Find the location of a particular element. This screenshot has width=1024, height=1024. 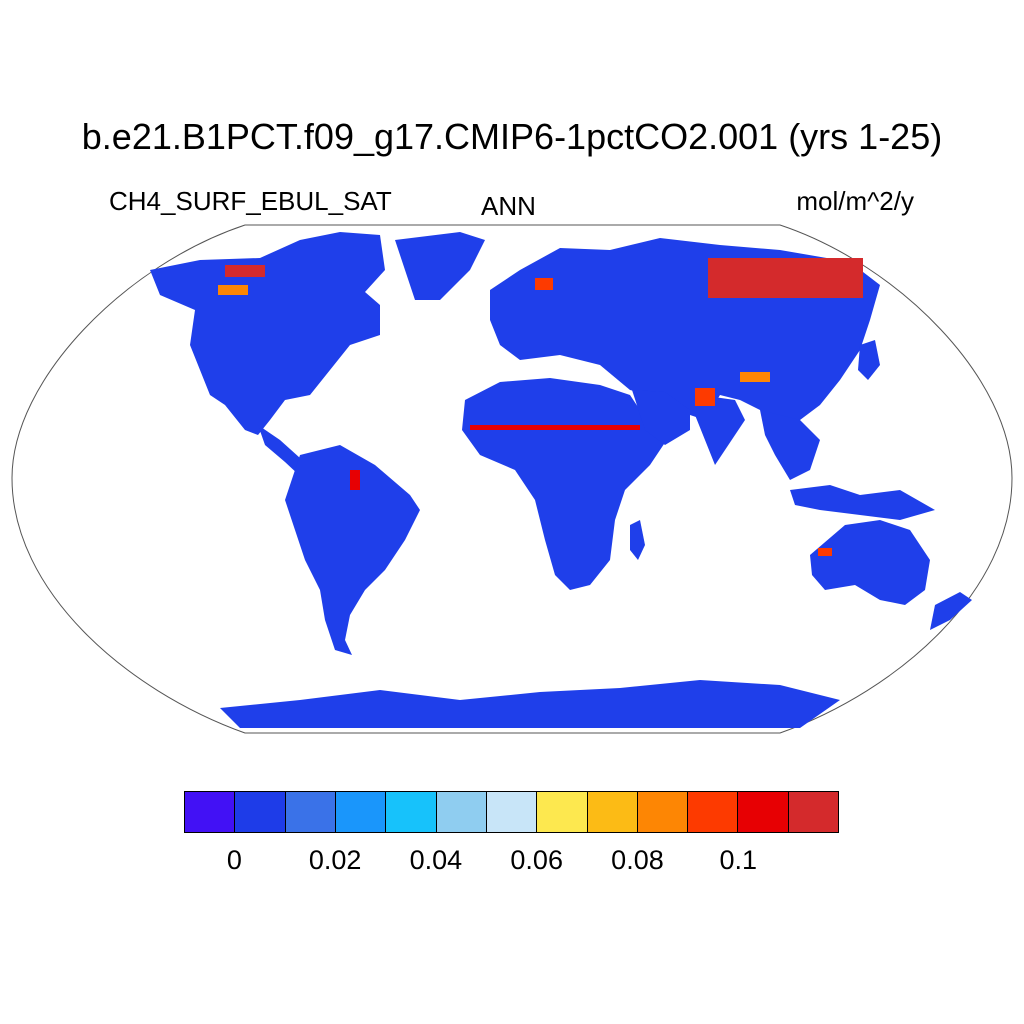

japan is located at coordinates (869, 360).